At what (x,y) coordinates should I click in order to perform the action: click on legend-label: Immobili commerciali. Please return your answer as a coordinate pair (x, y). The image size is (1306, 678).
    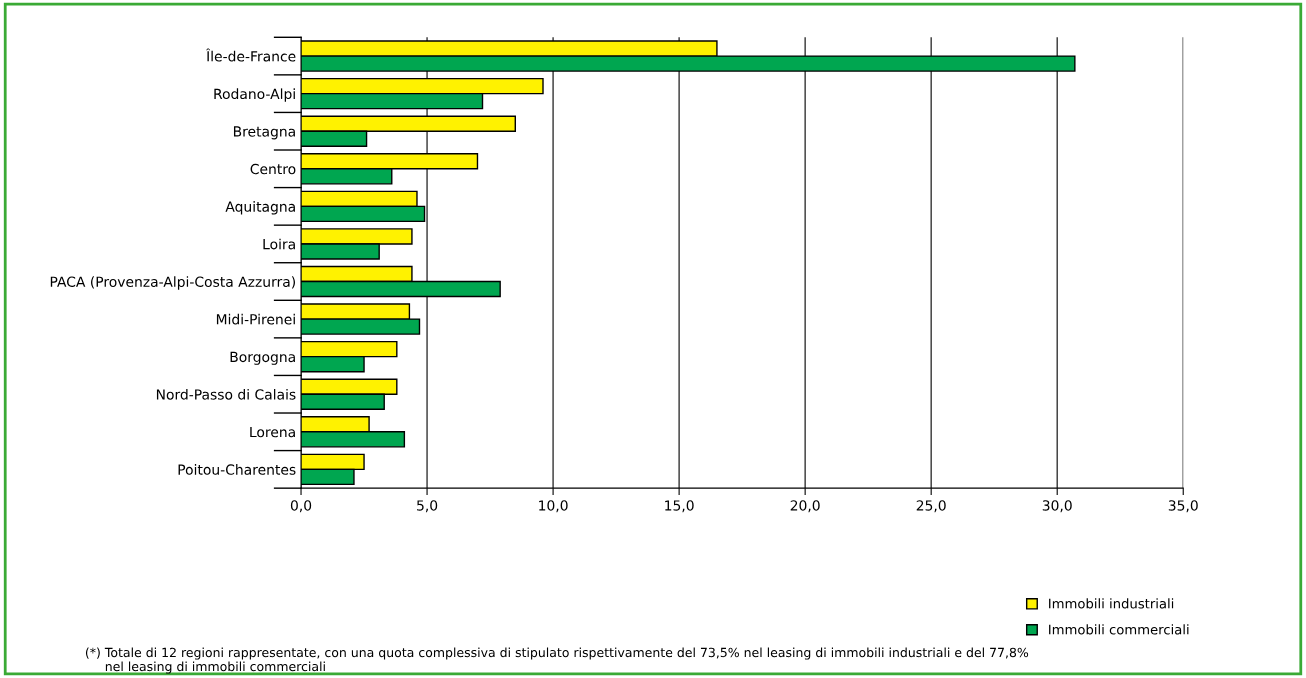
    Looking at the image, I should click on (1119, 629).